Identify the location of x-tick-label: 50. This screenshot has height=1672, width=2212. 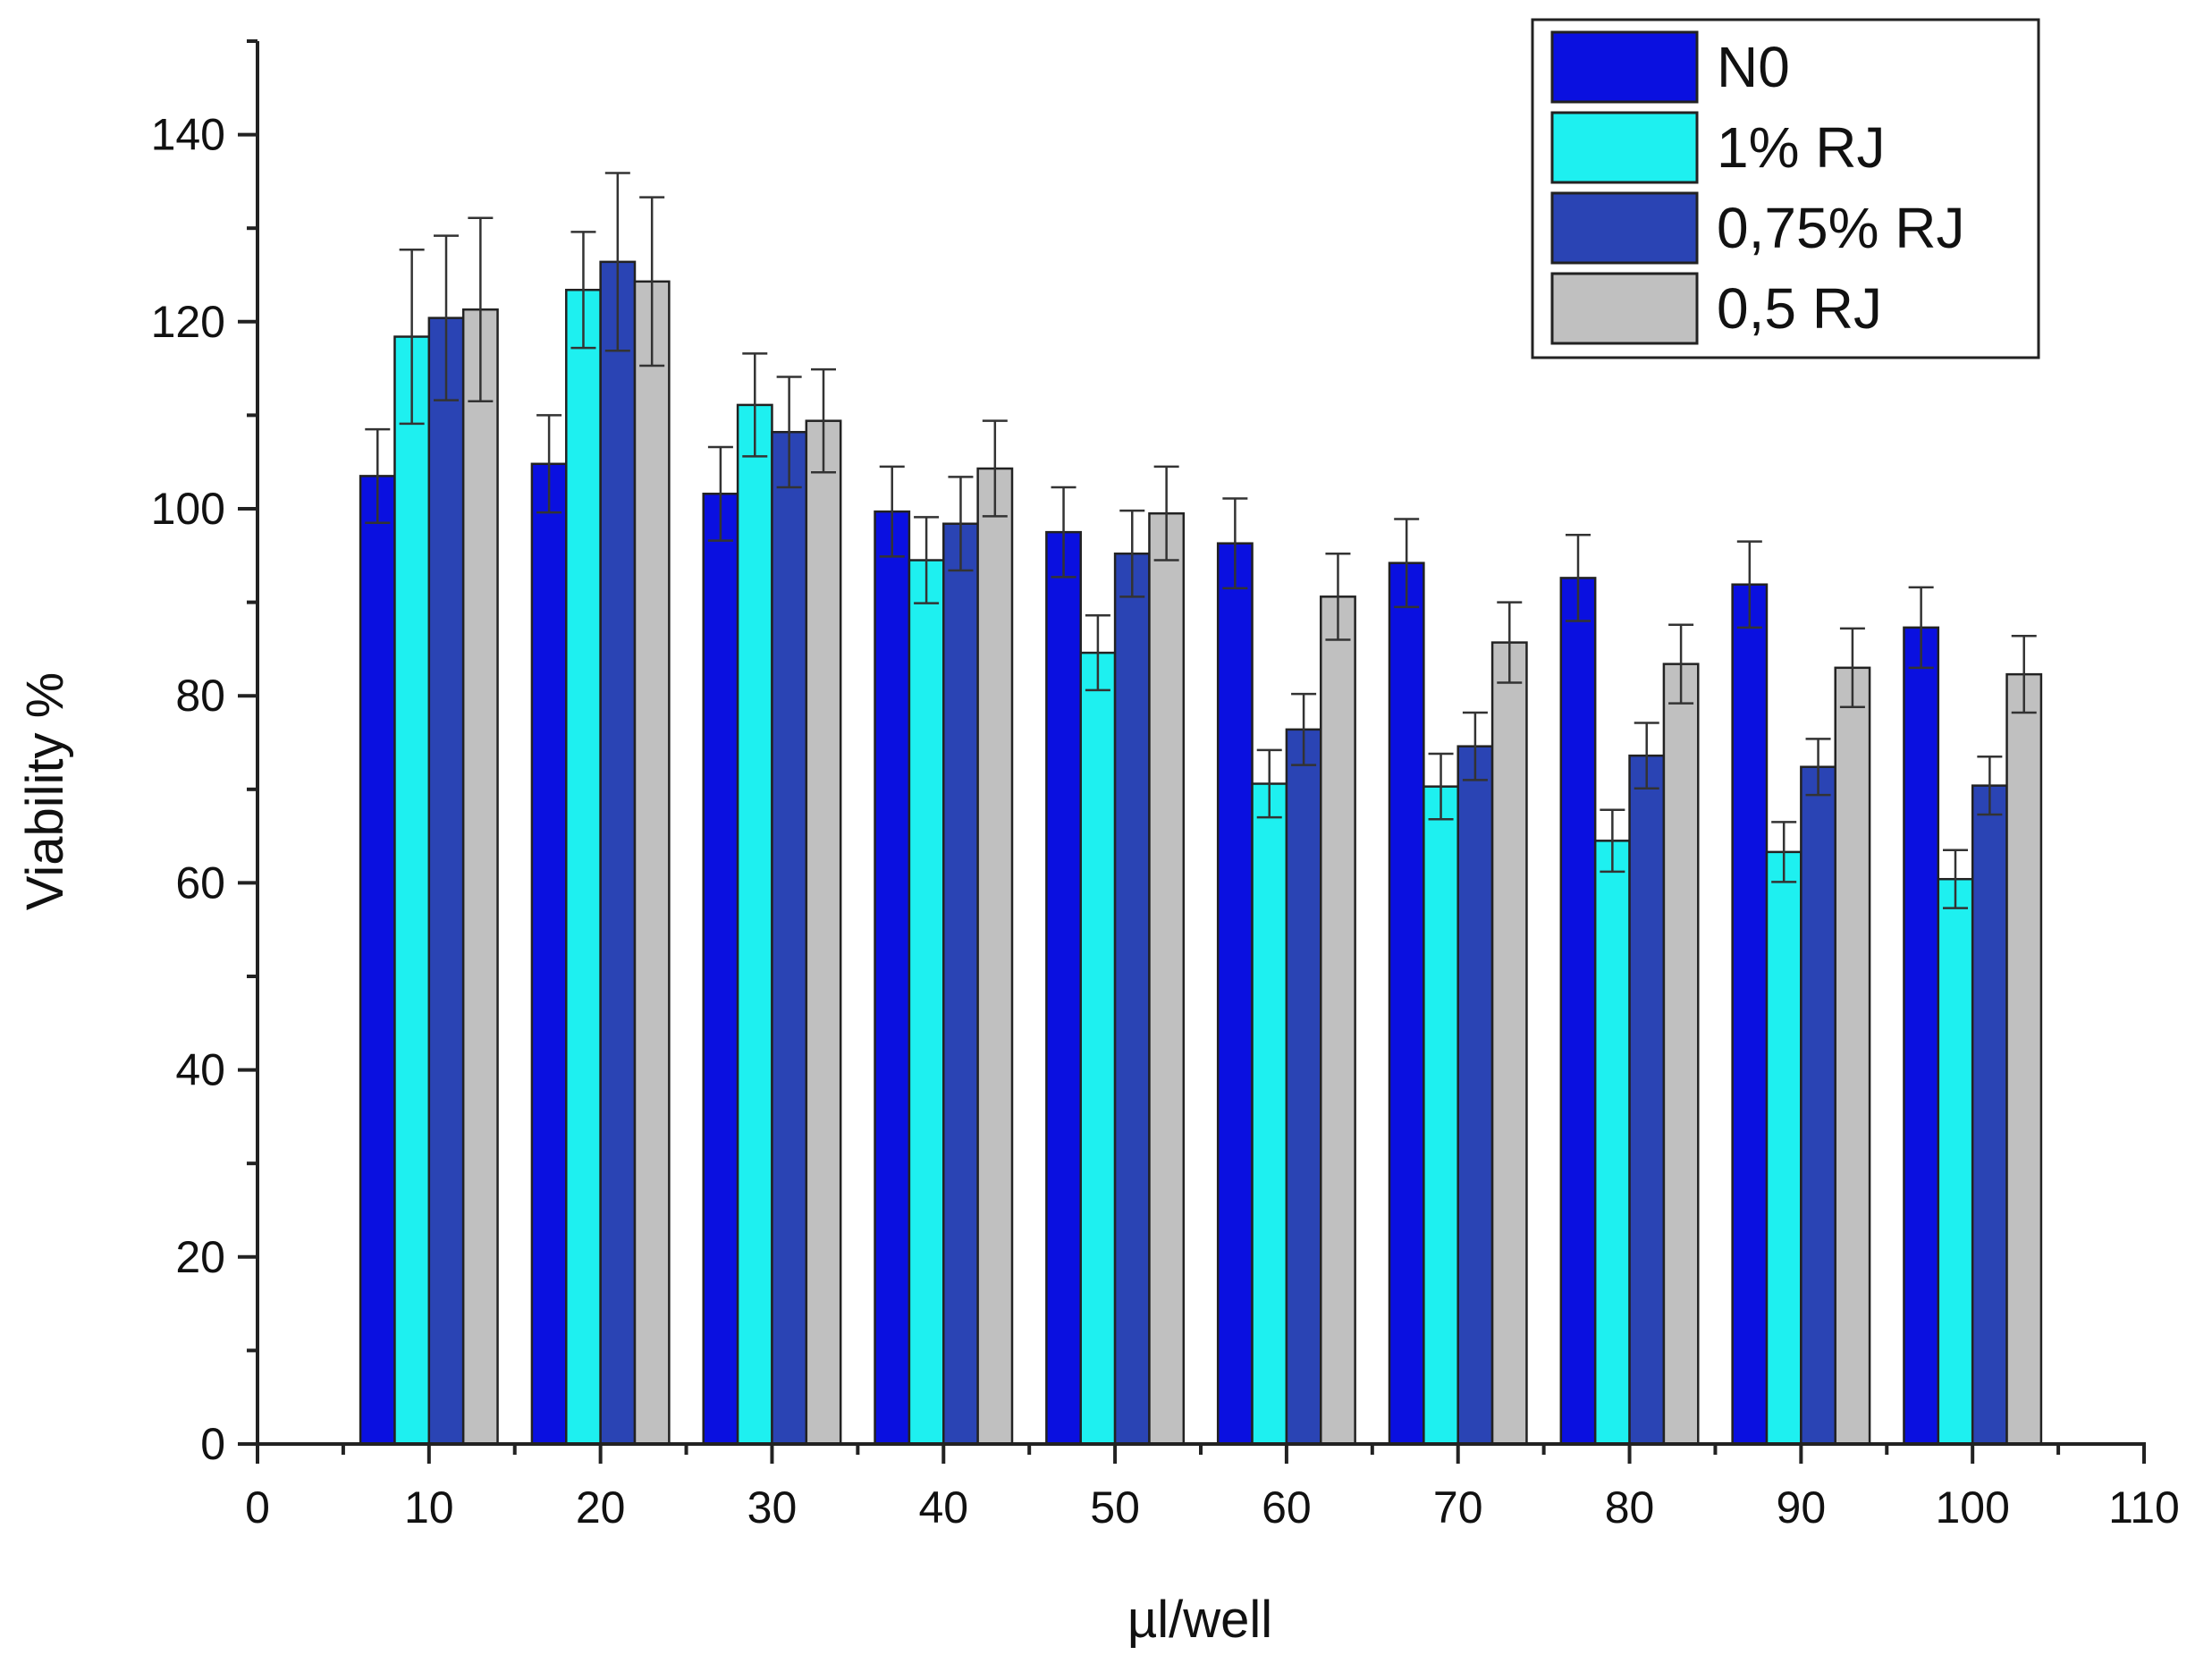
(1115, 1507).